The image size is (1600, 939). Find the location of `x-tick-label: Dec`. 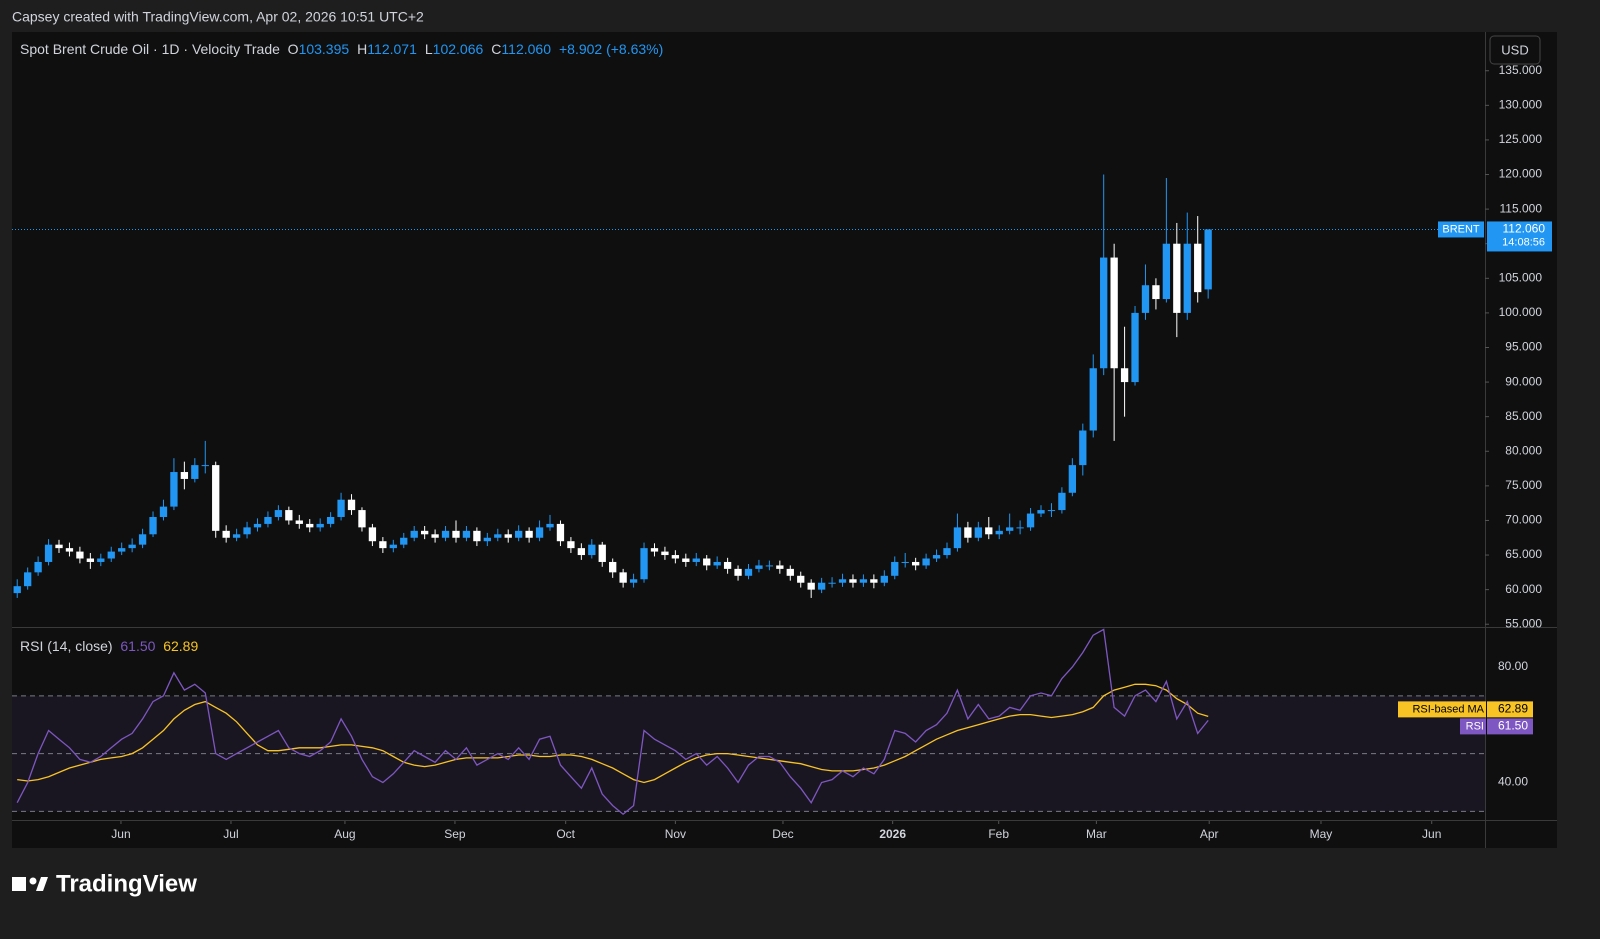

x-tick-label: Dec is located at coordinates (782, 834).